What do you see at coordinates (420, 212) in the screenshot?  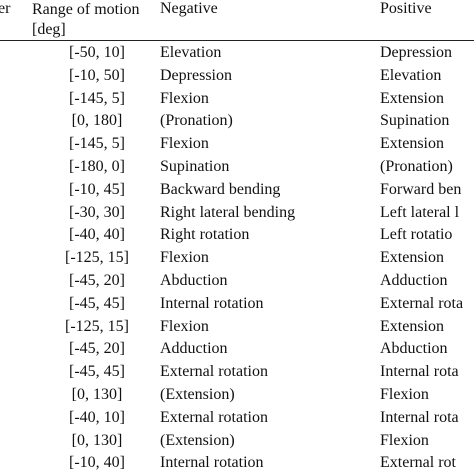 I see `table-cell: Left lateral l` at bounding box center [420, 212].